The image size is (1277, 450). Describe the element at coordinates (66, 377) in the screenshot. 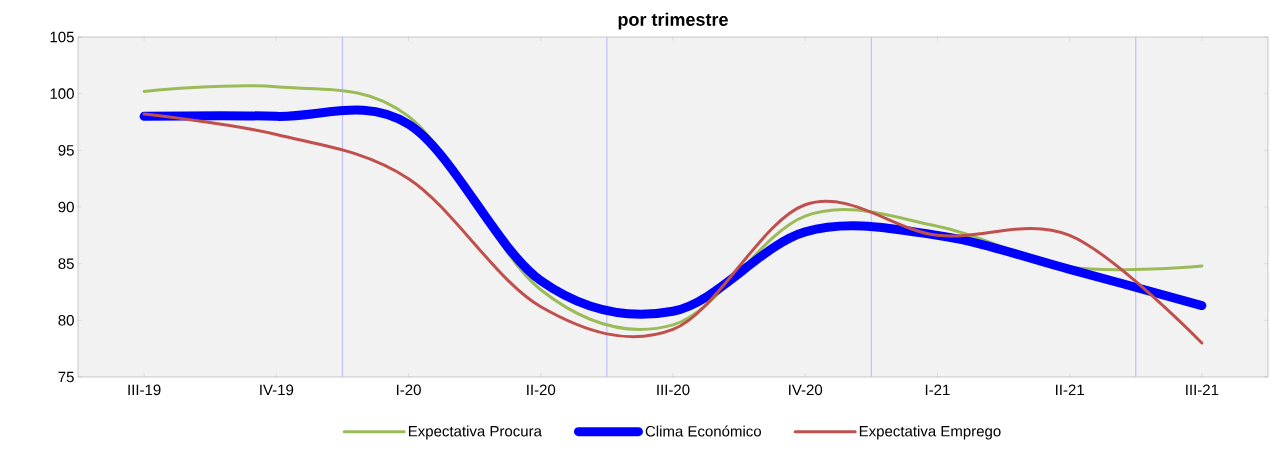

I see `y-tick-label: 75` at that location.